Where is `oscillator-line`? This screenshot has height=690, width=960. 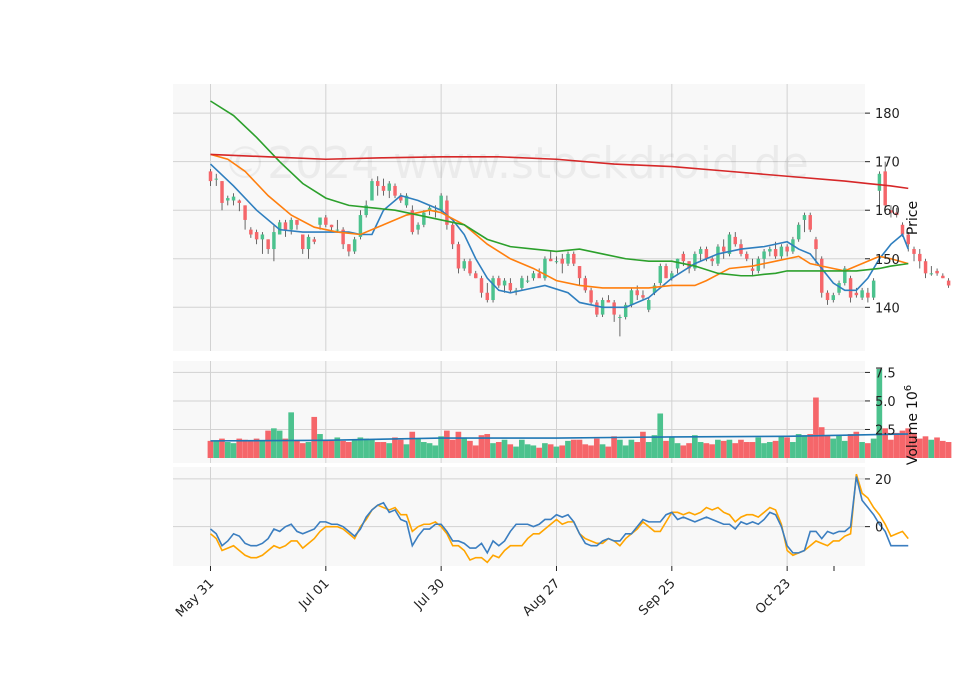
oscillator-line is located at coordinates (559, 515).